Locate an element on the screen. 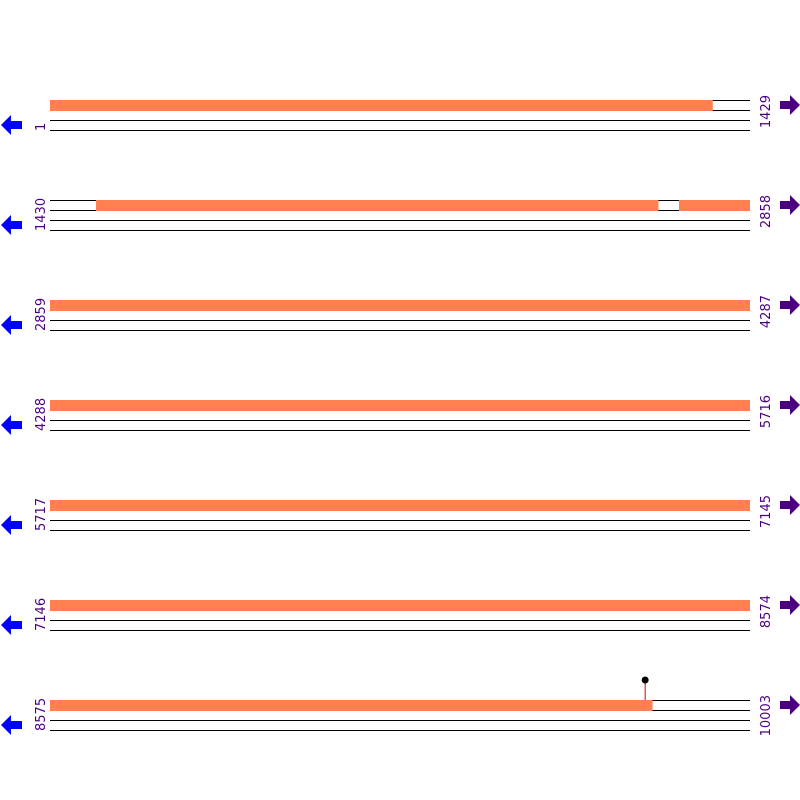  sequence-row: 7146 8574 is located at coordinates (400, 615).